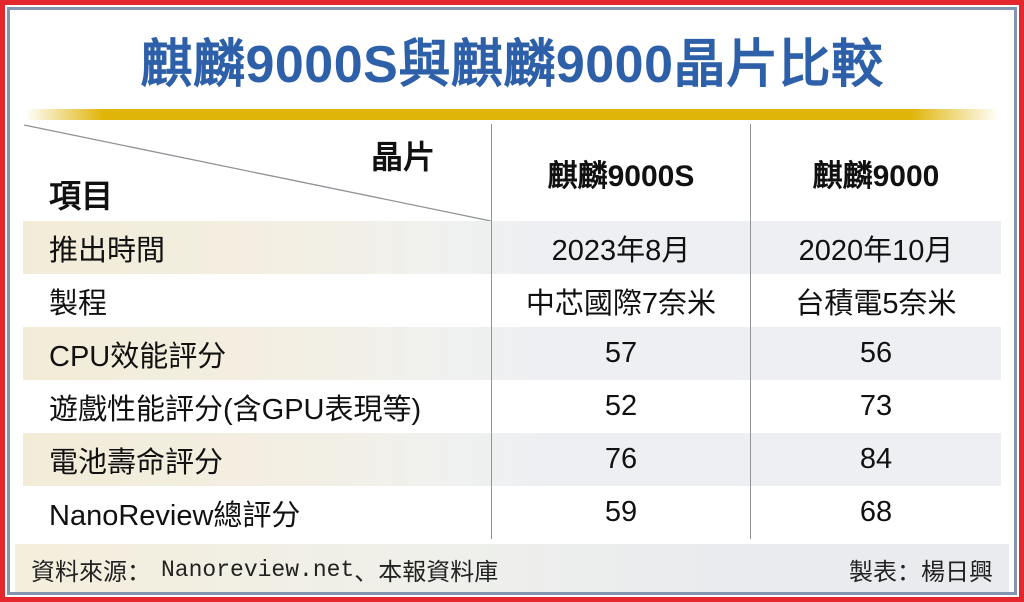 This screenshot has height=602, width=1024. Describe the element at coordinates (426, 572) in the screenshot. I see `source-suffix: 、本報資料庫` at that location.